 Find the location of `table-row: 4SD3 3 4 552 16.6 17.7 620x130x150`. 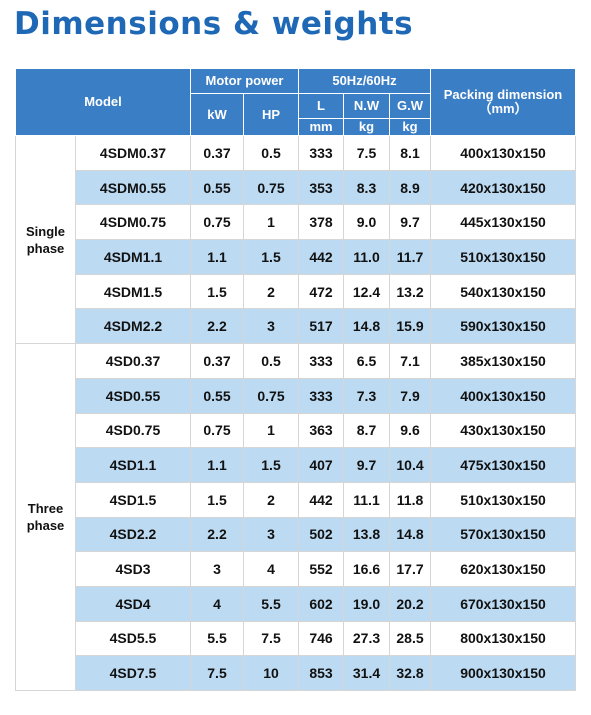

table-row: 4SD3 3 4 552 16.6 17.7 620x130x150 is located at coordinates (296, 569).